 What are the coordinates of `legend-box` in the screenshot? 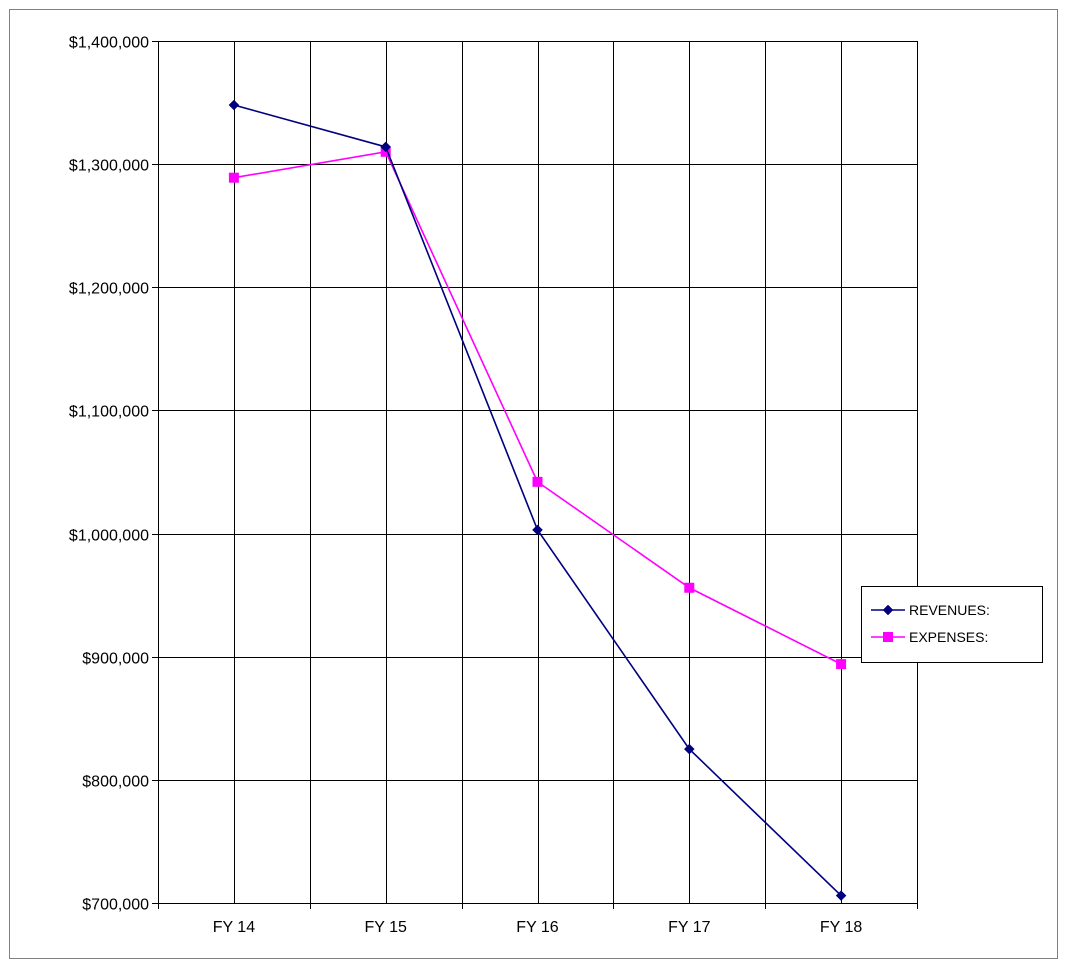 It's located at (952, 624).